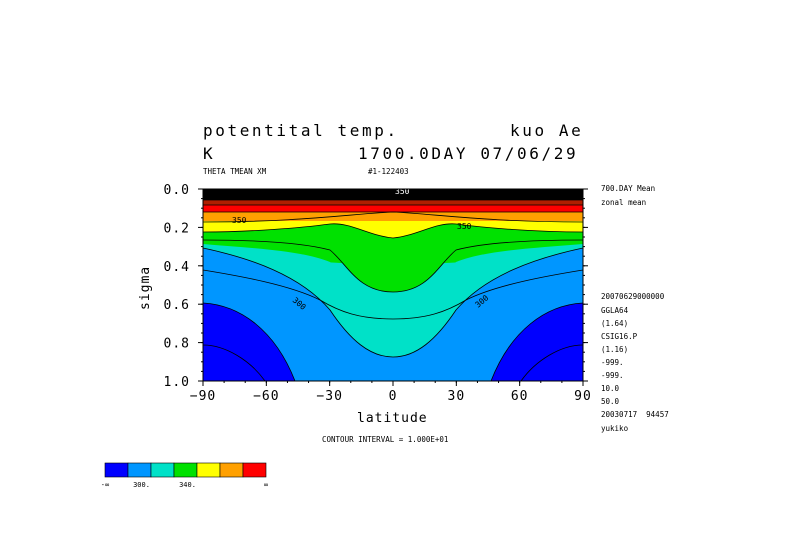  Describe the element at coordinates (266, 396) in the screenshot. I see `x-tick-label: −60` at that location.